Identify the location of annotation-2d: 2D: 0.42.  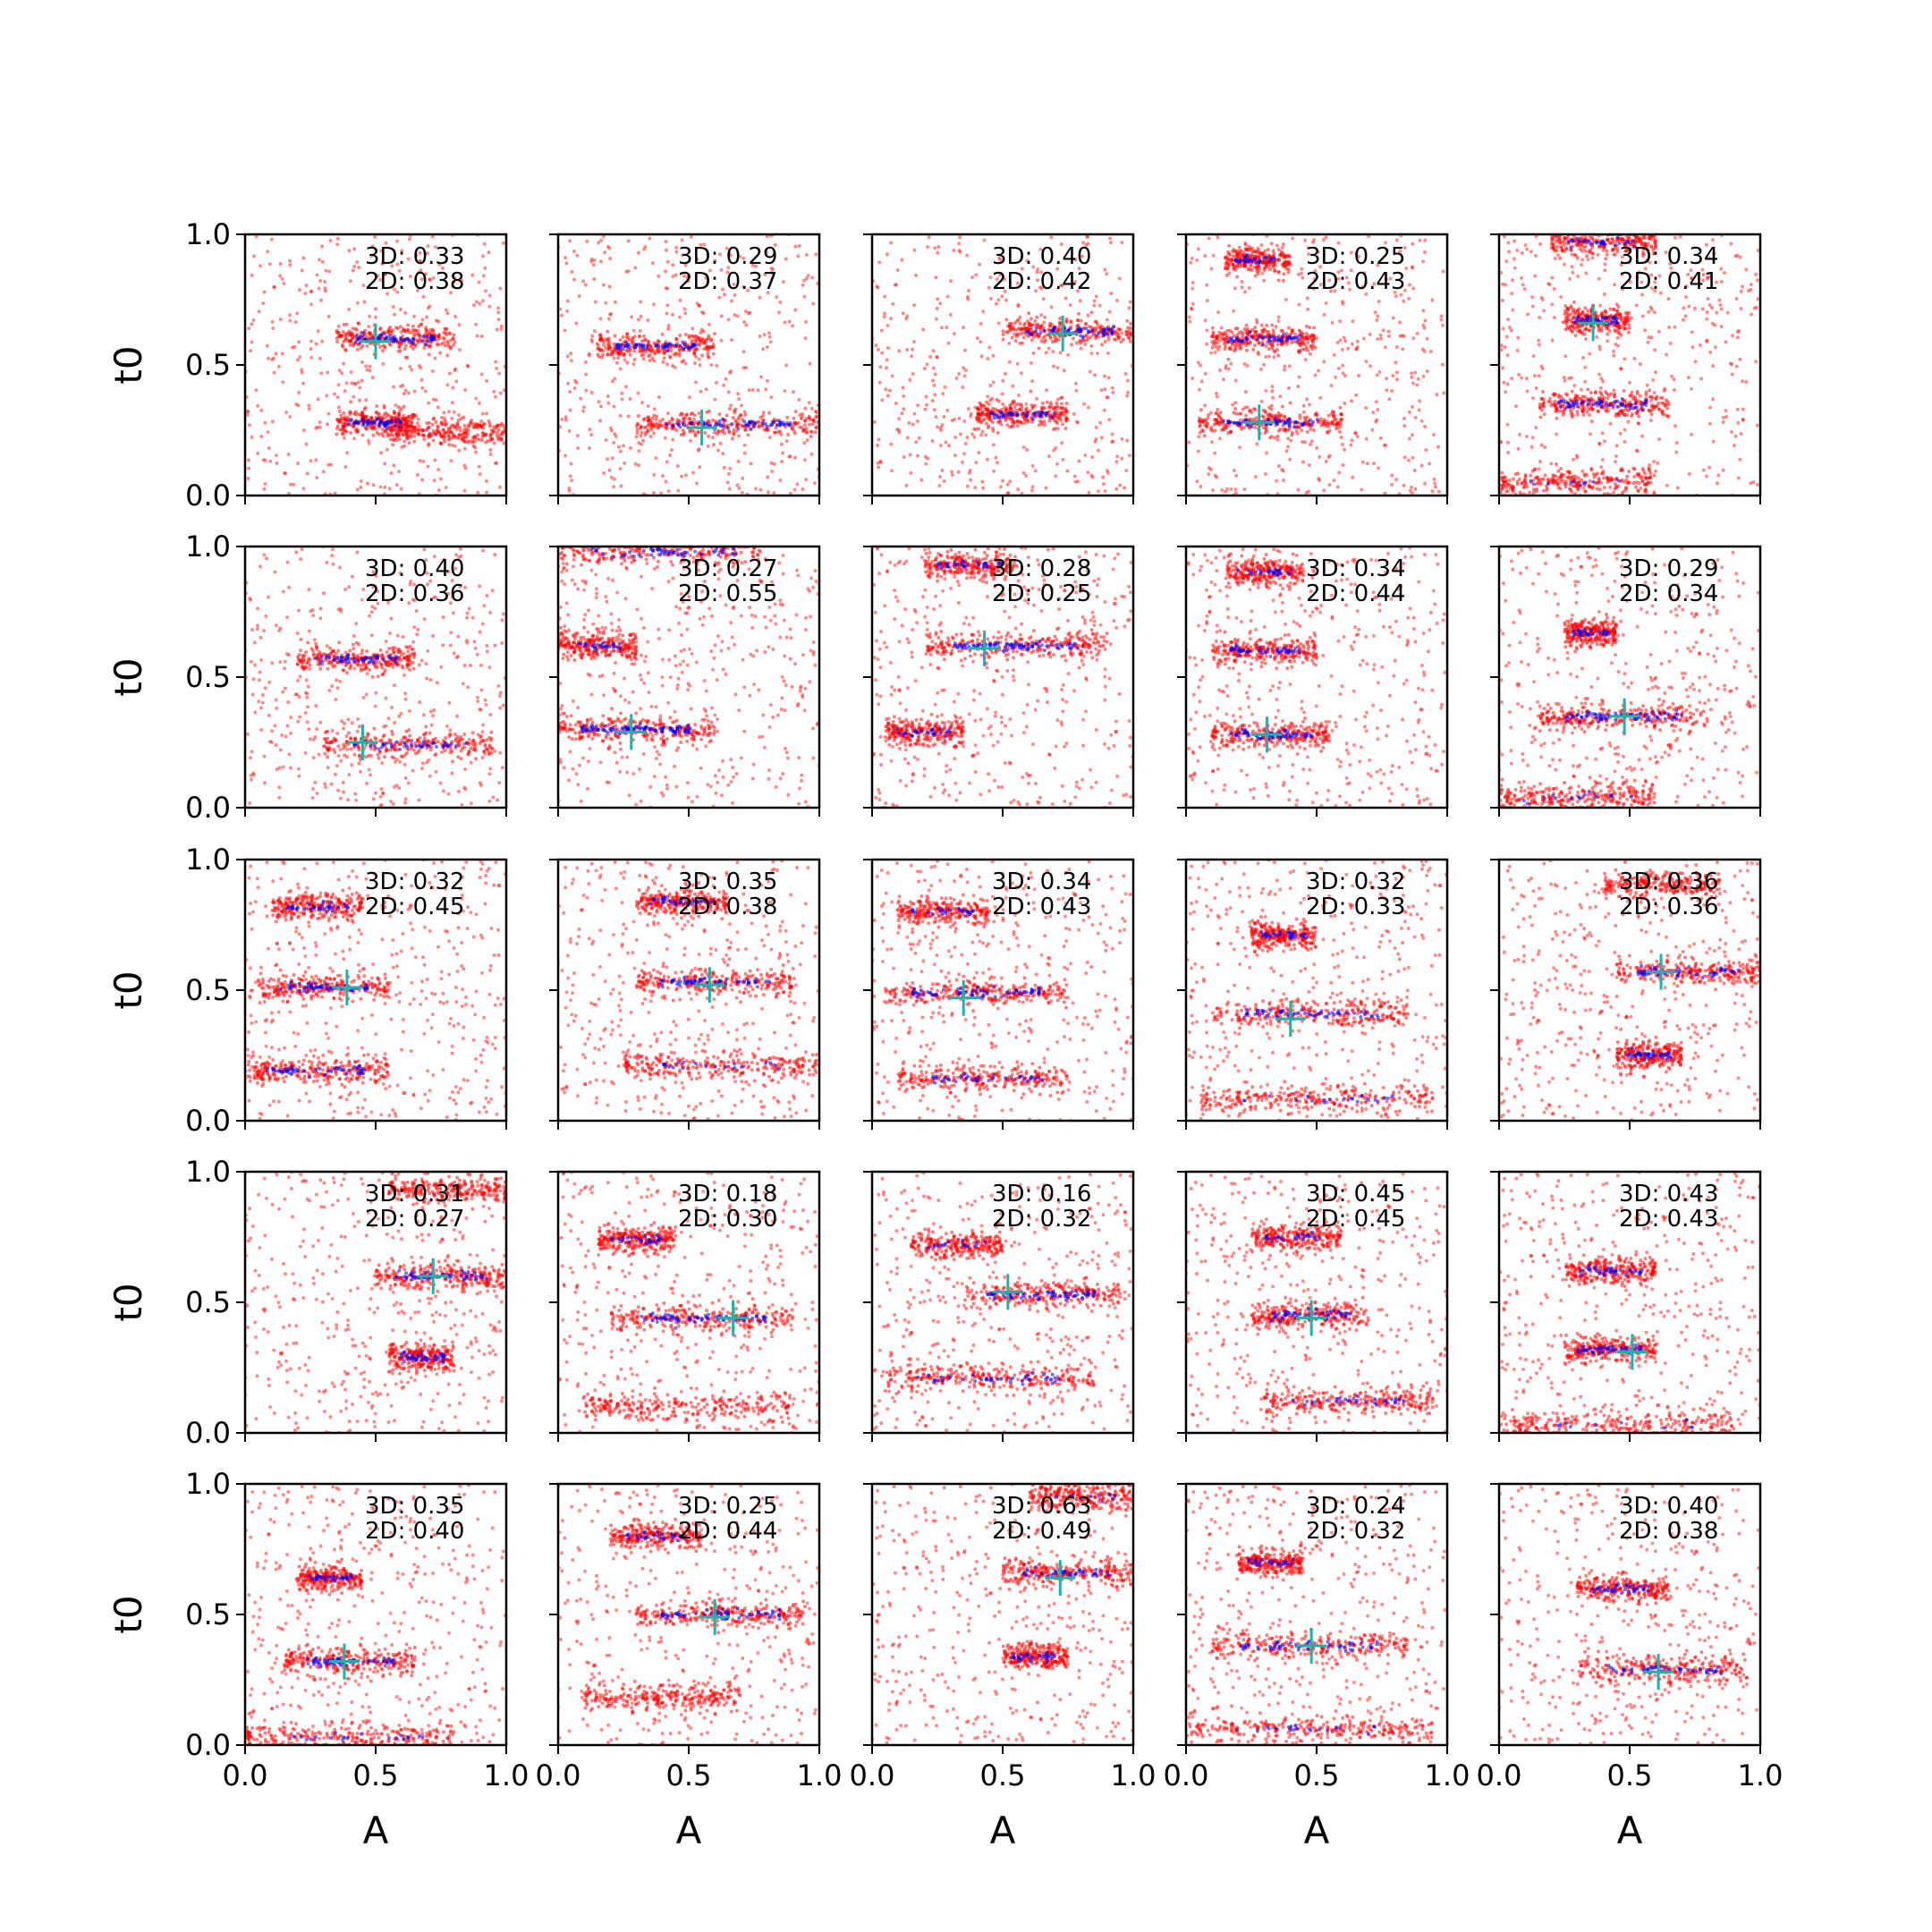
(1041, 281).